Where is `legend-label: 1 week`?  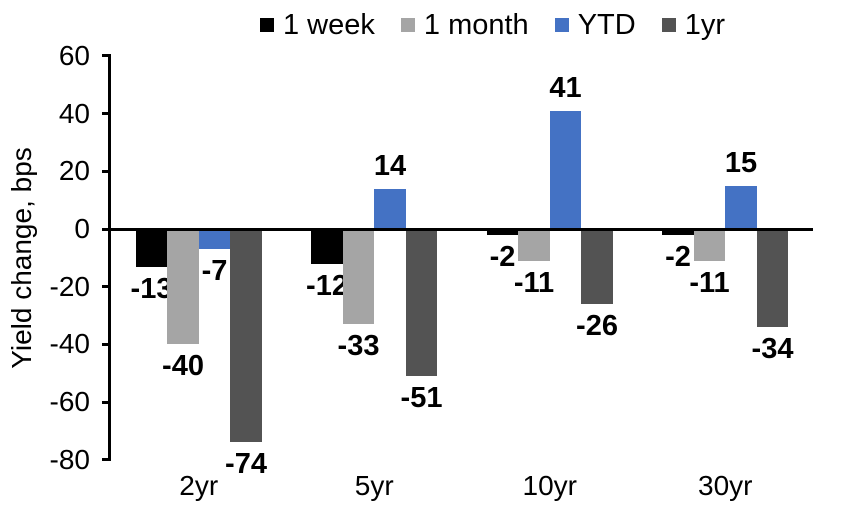
legend-label: 1 week is located at coordinates (329, 24).